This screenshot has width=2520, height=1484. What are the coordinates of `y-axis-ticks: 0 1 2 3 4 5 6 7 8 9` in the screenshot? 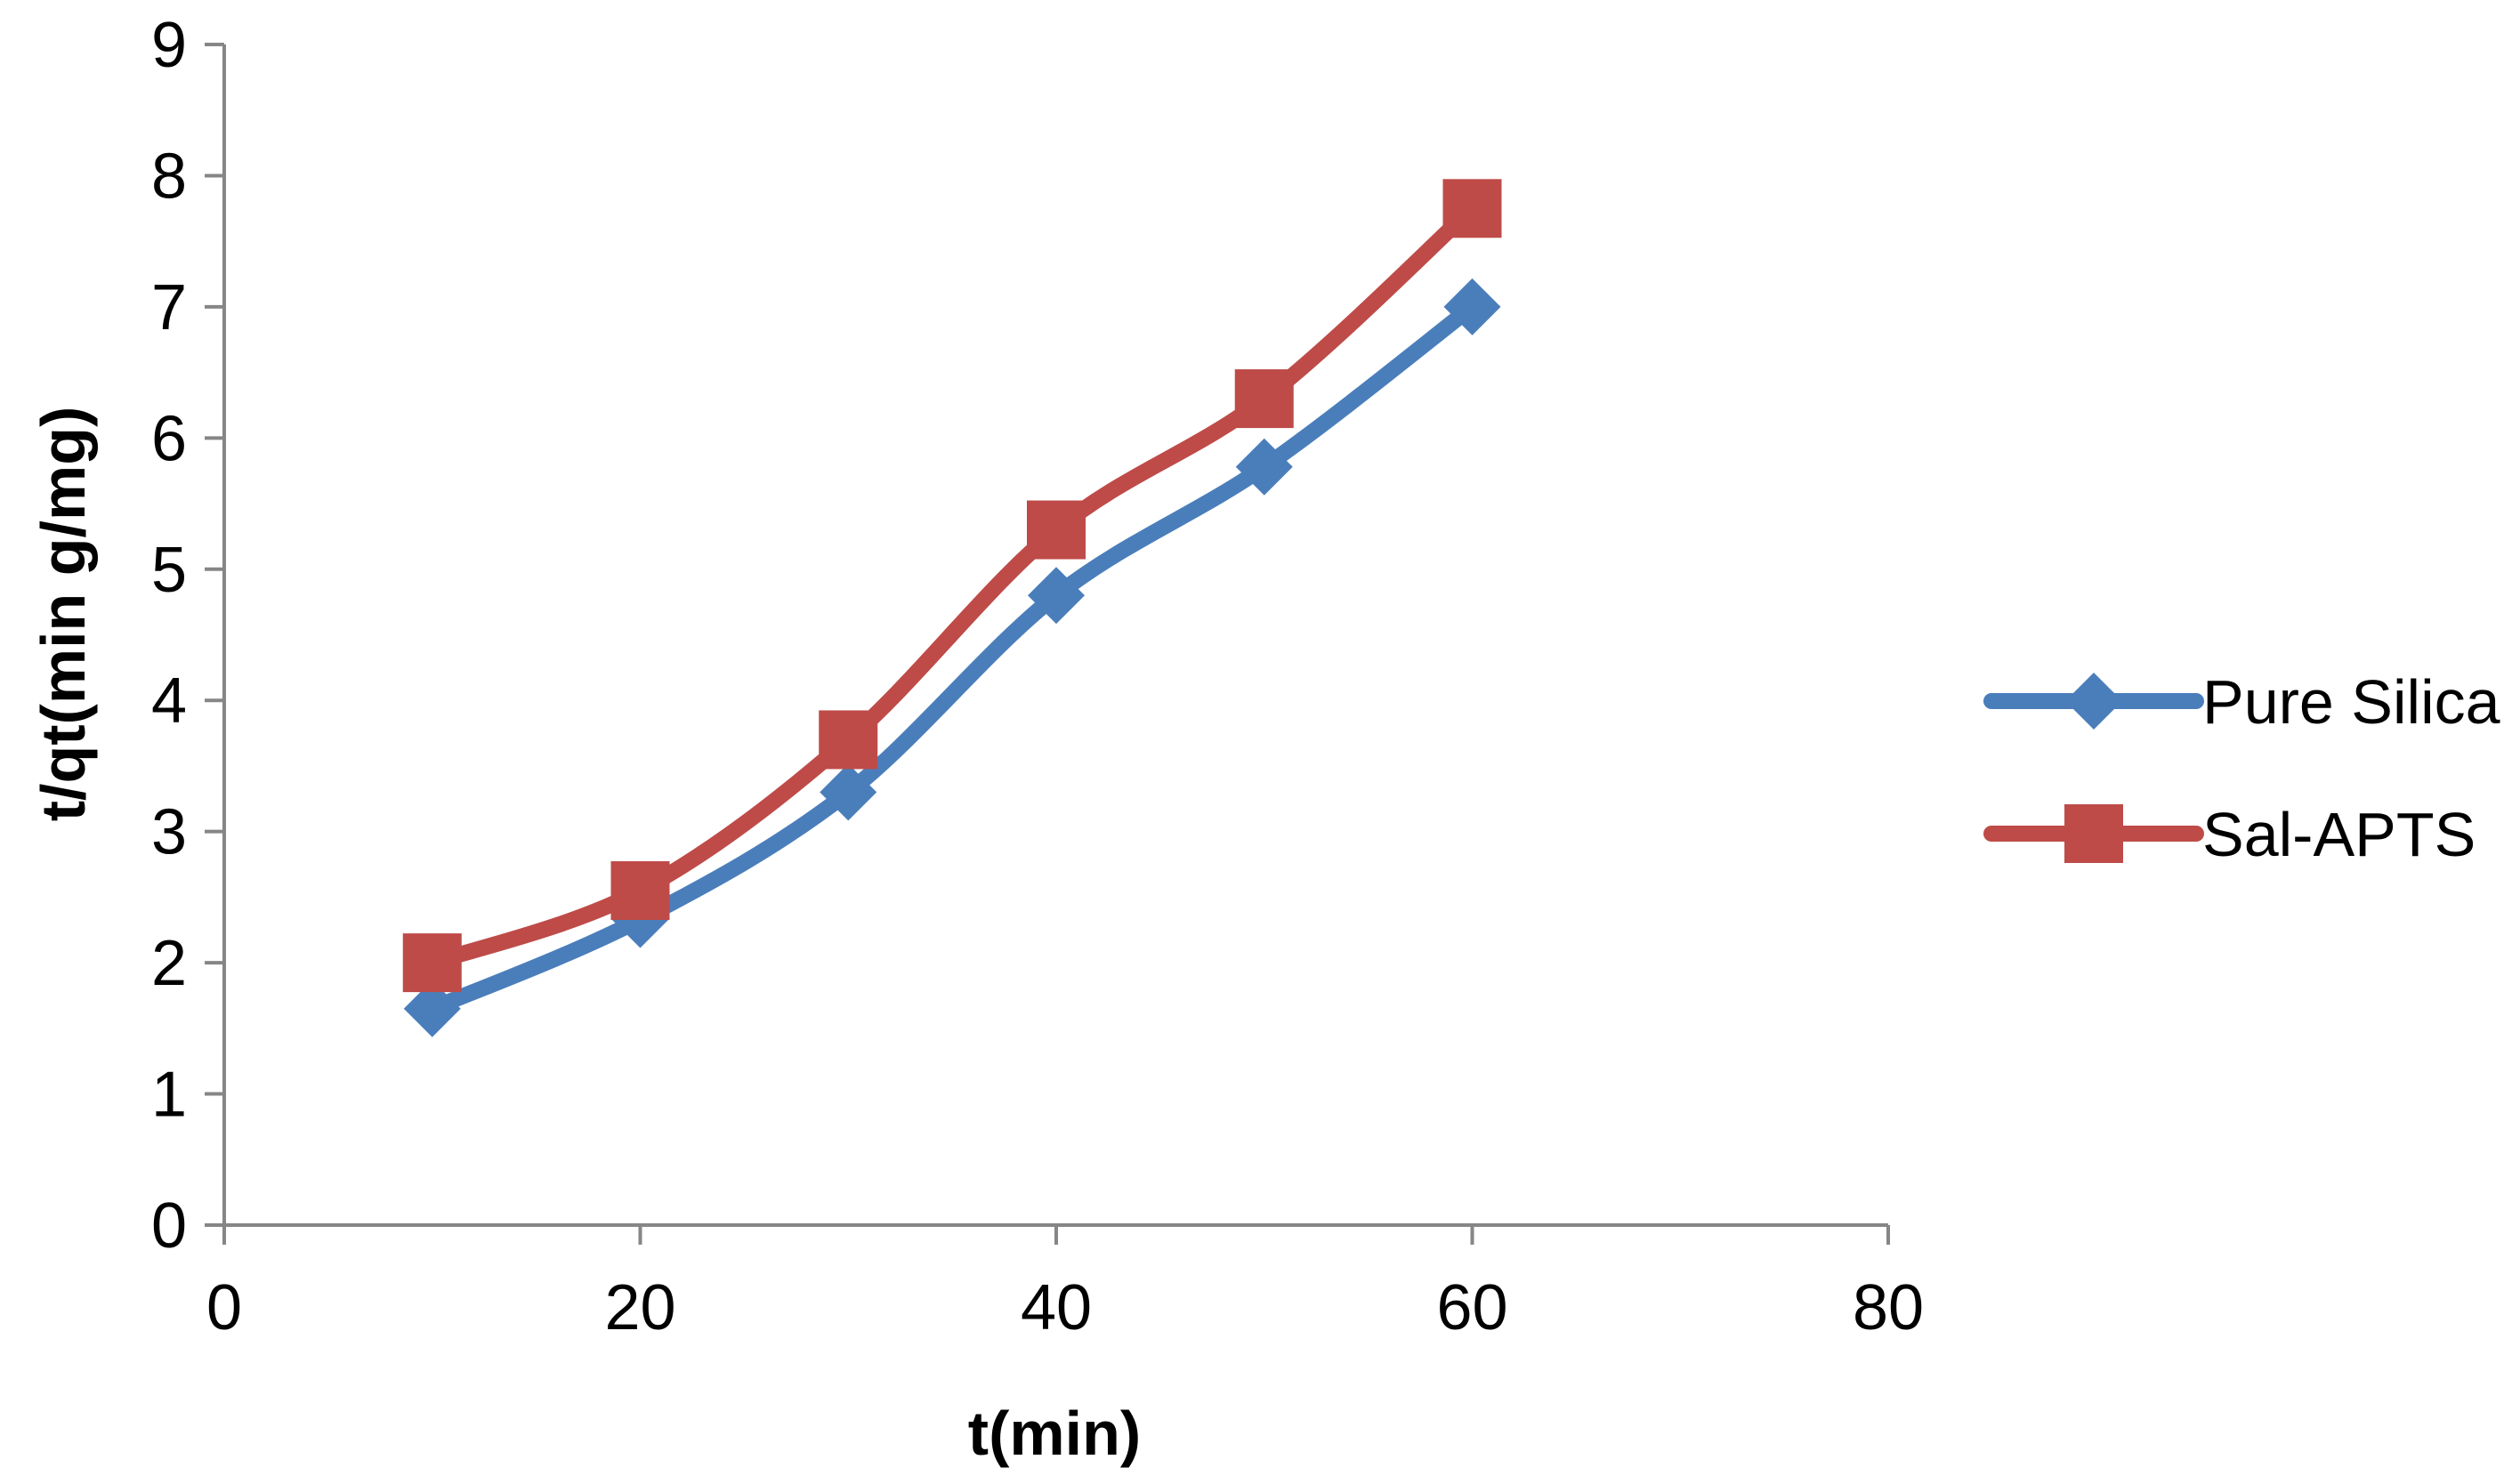 It's located at (187, 636).